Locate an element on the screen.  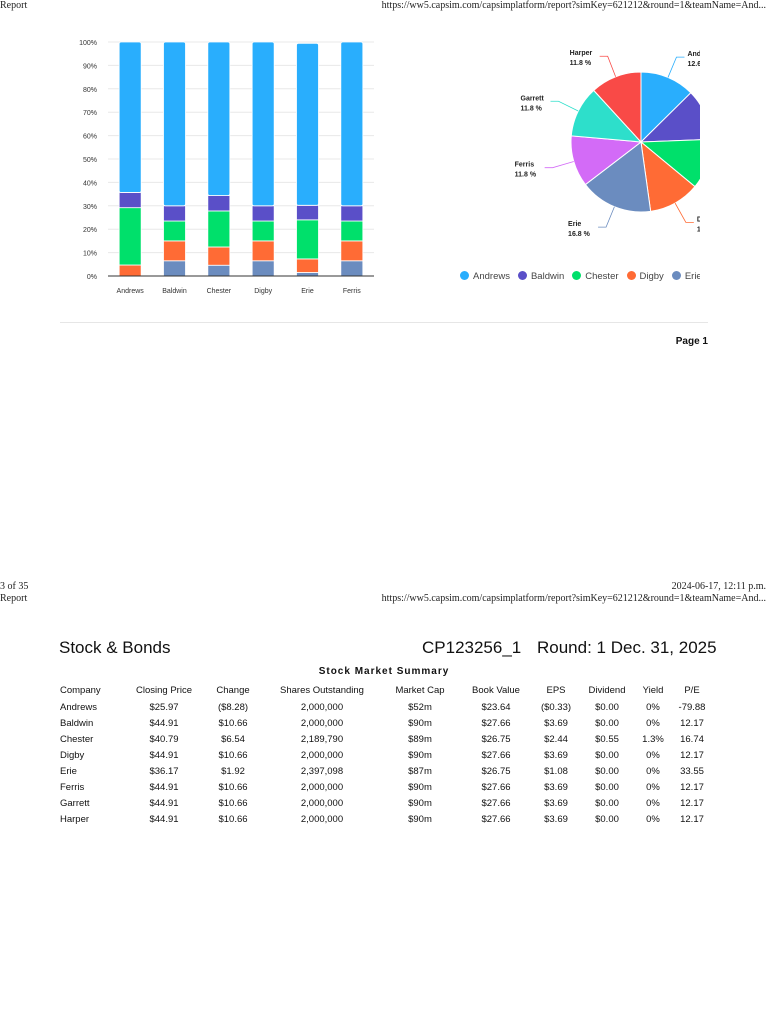
round-date: Round: 1 Dec. 31, 2025 is located at coordinates (627, 647).